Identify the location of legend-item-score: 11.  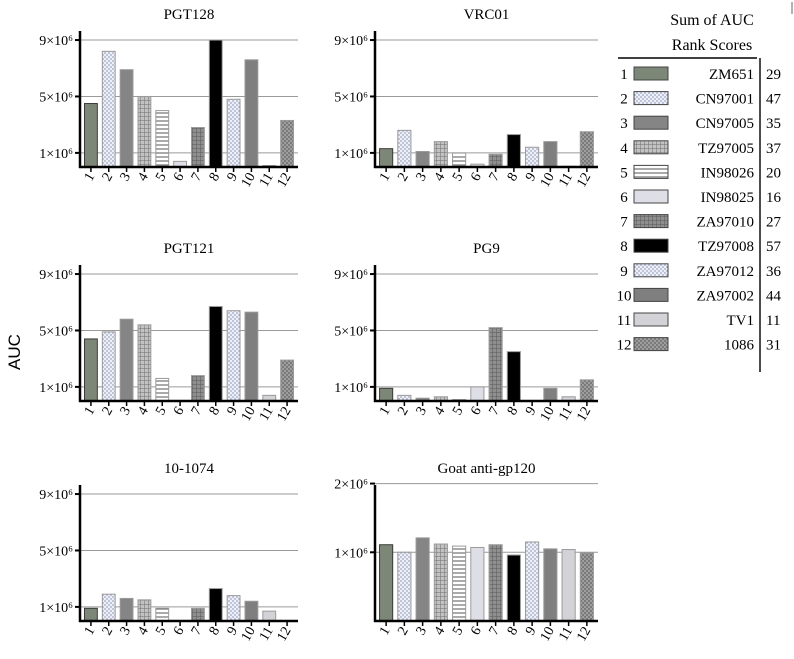
(773, 321).